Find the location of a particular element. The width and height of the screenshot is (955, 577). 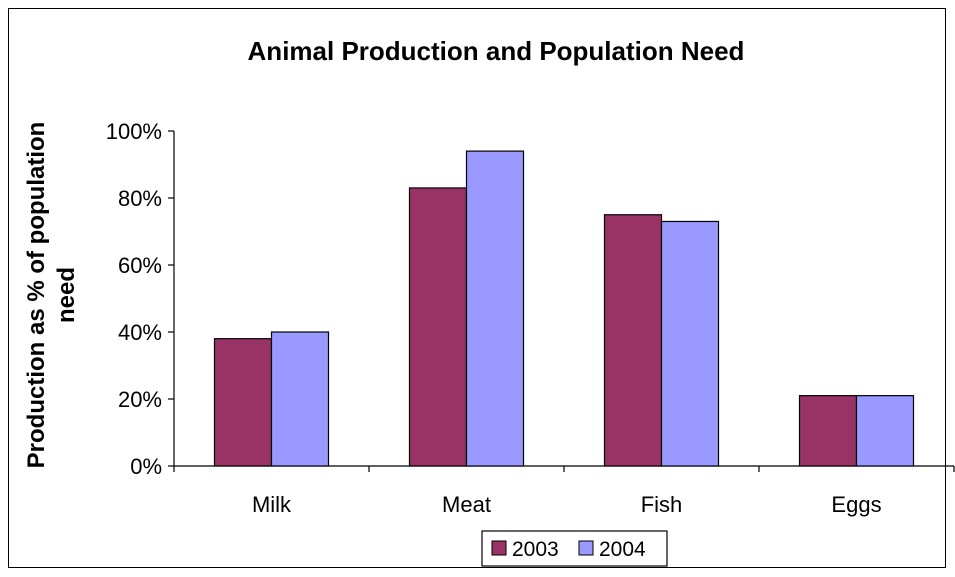

y-tick-label: 0% is located at coordinates (146, 466).